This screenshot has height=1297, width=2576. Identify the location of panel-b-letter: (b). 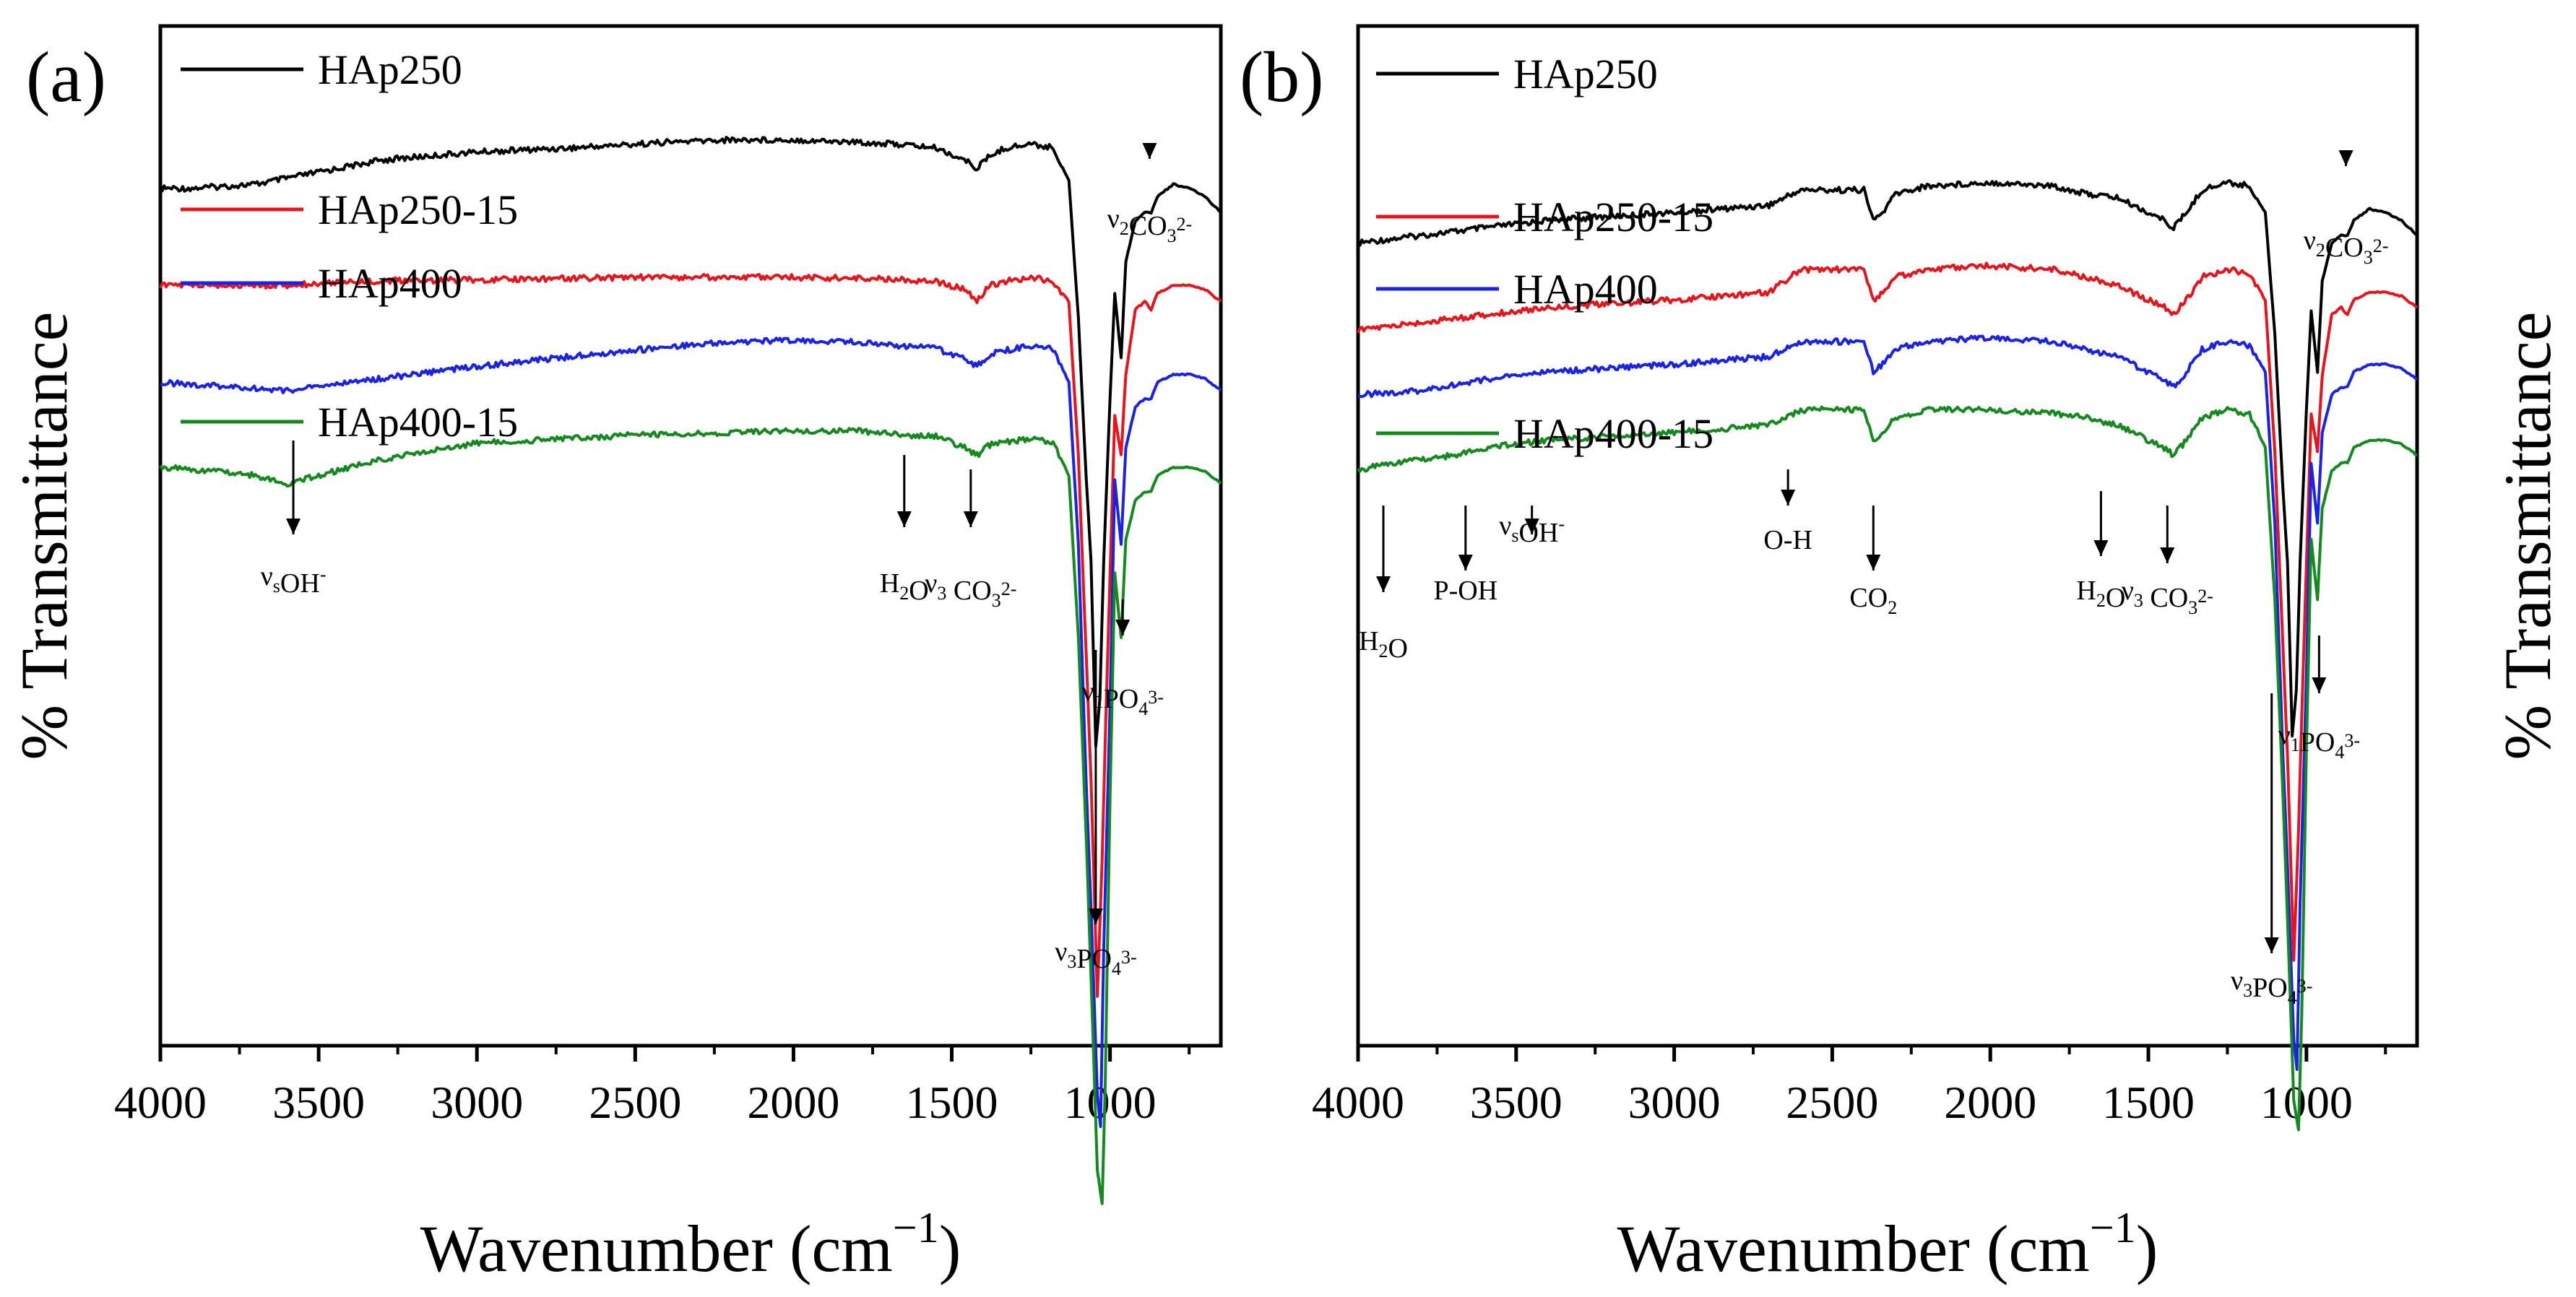
(1282, 77).